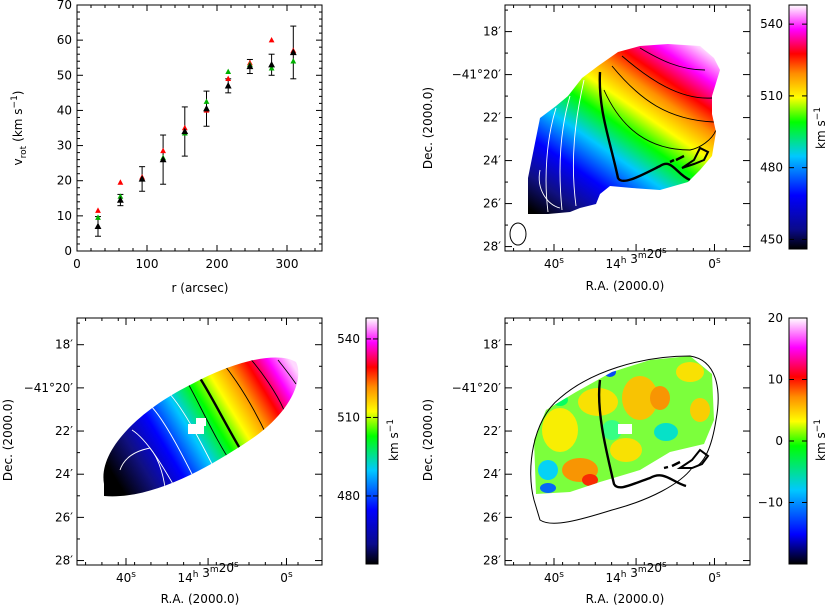 The image size is (830, 606). I want to click on rotation-curve-y-ticks: 0 10 20 30 40 50 60 70, so click(189, 129).